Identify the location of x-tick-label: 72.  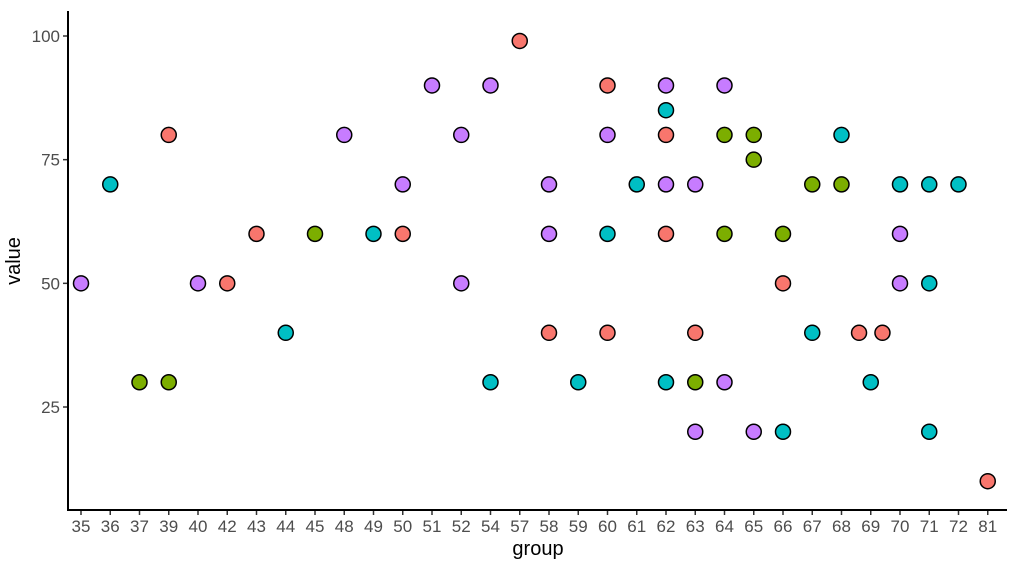
(958, 526).